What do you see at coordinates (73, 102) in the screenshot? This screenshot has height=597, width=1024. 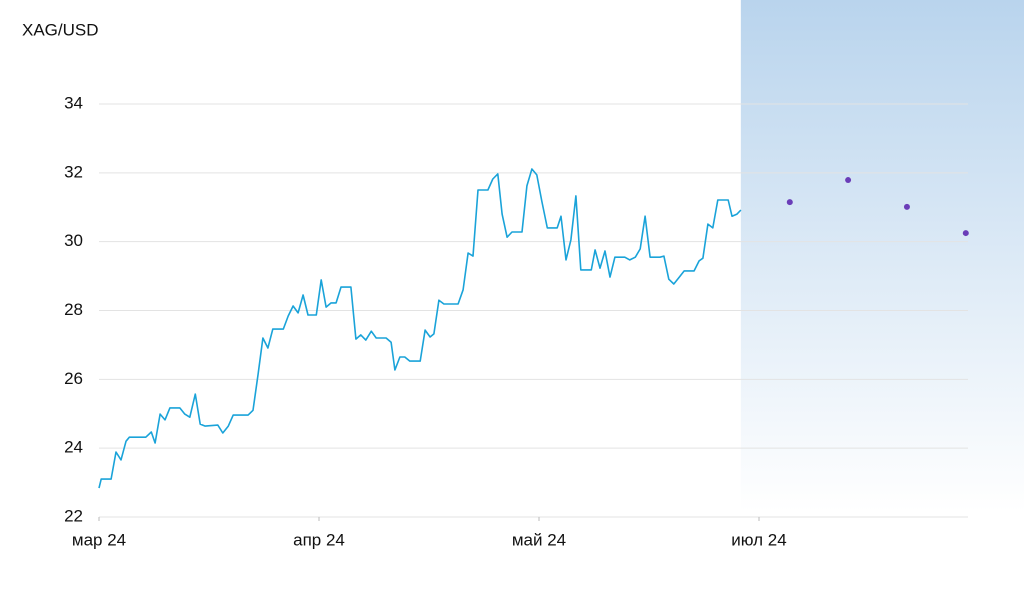 I see `y-tick-label: 34` at bounding box center [73, 102].